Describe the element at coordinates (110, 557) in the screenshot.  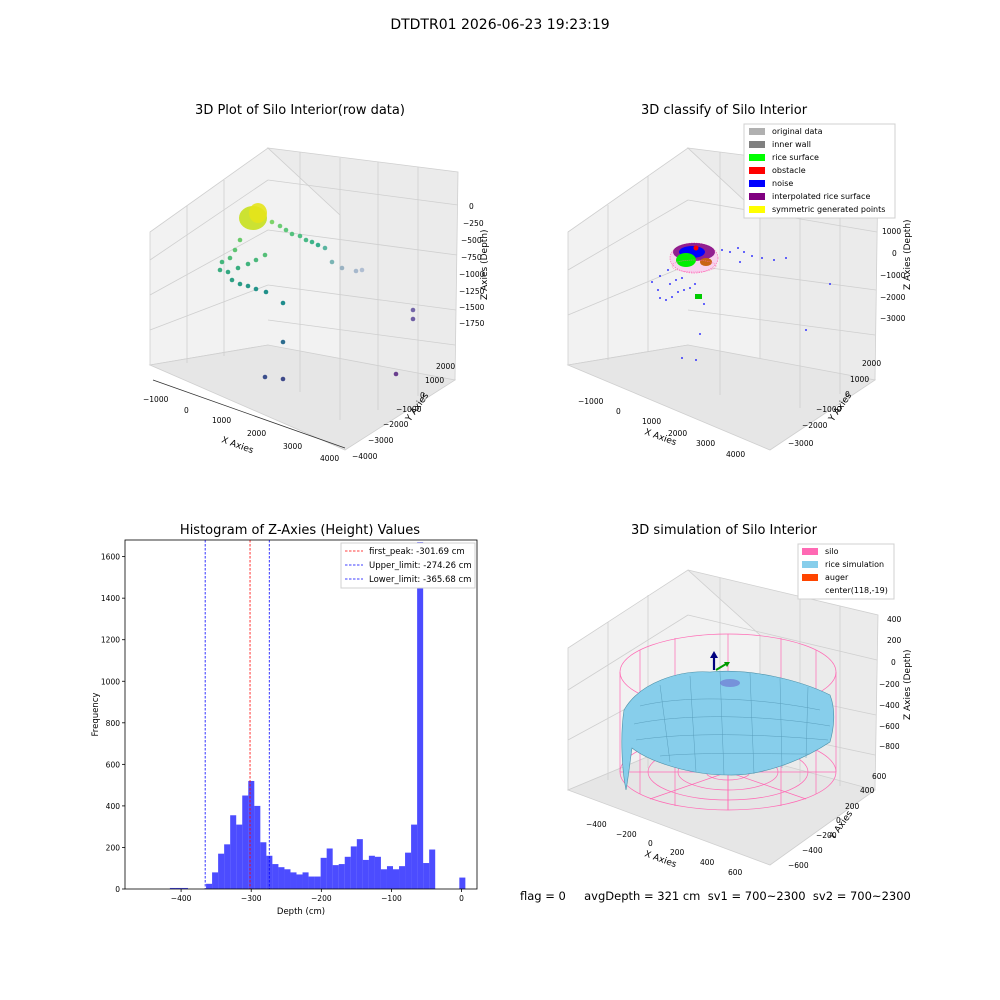
I see `y-tick-label: 1600` at that location.